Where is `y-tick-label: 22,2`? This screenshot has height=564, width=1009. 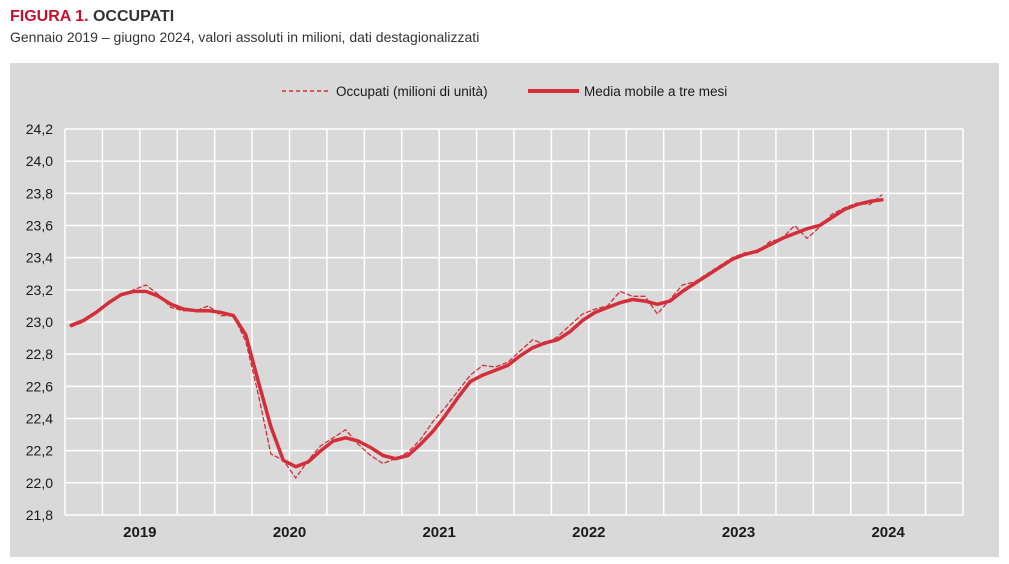
y-tick-label: 22,2 is located at coordinates (39, 451).